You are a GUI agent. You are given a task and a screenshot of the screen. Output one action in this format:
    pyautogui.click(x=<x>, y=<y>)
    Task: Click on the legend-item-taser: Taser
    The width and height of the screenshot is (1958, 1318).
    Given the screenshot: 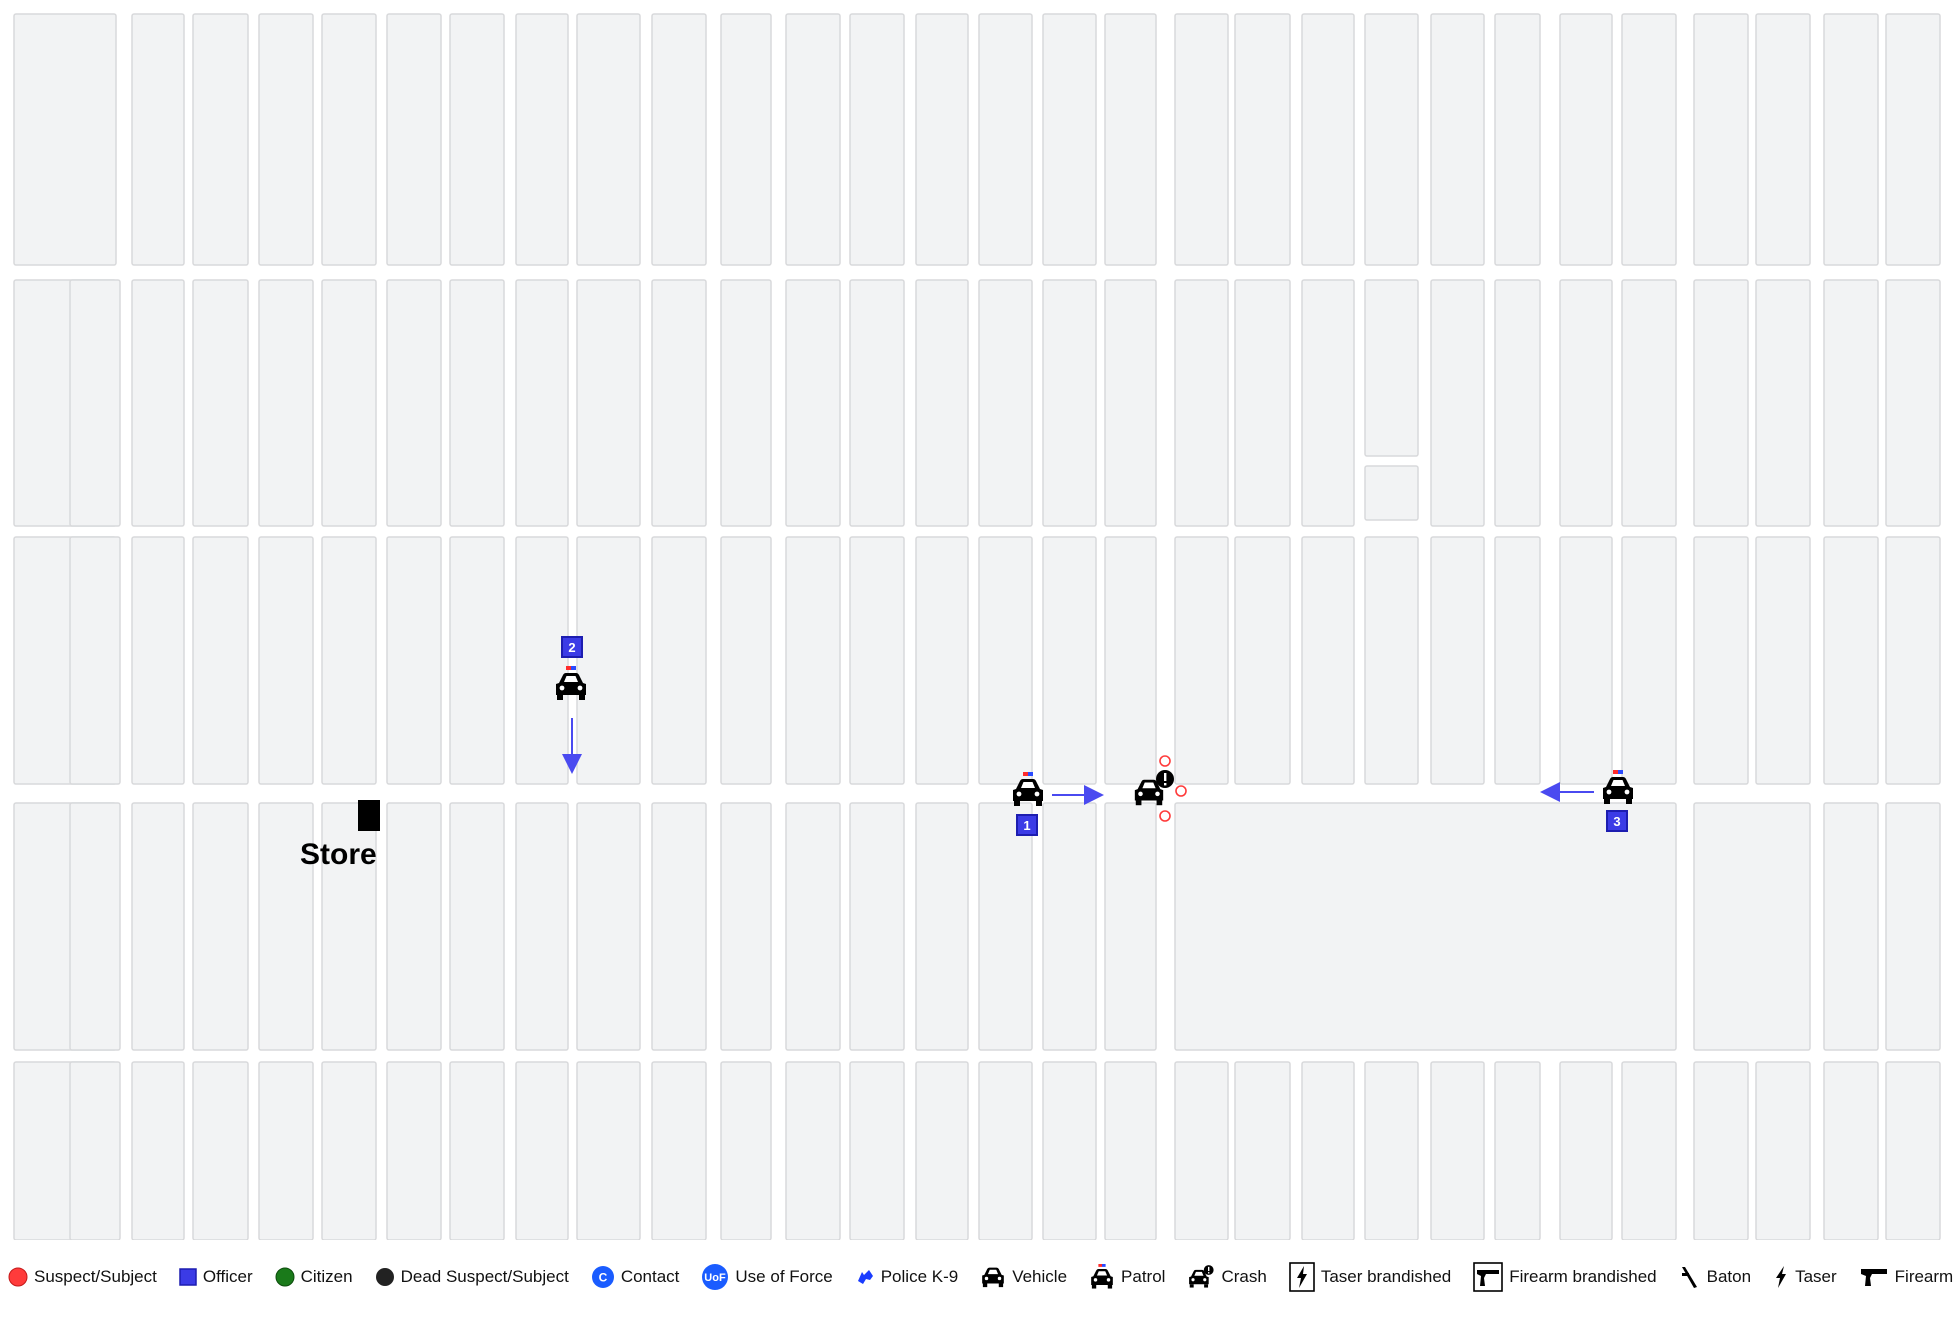 What is the action you would take?
    pyautogui.click(x=1805, y=1277)
    